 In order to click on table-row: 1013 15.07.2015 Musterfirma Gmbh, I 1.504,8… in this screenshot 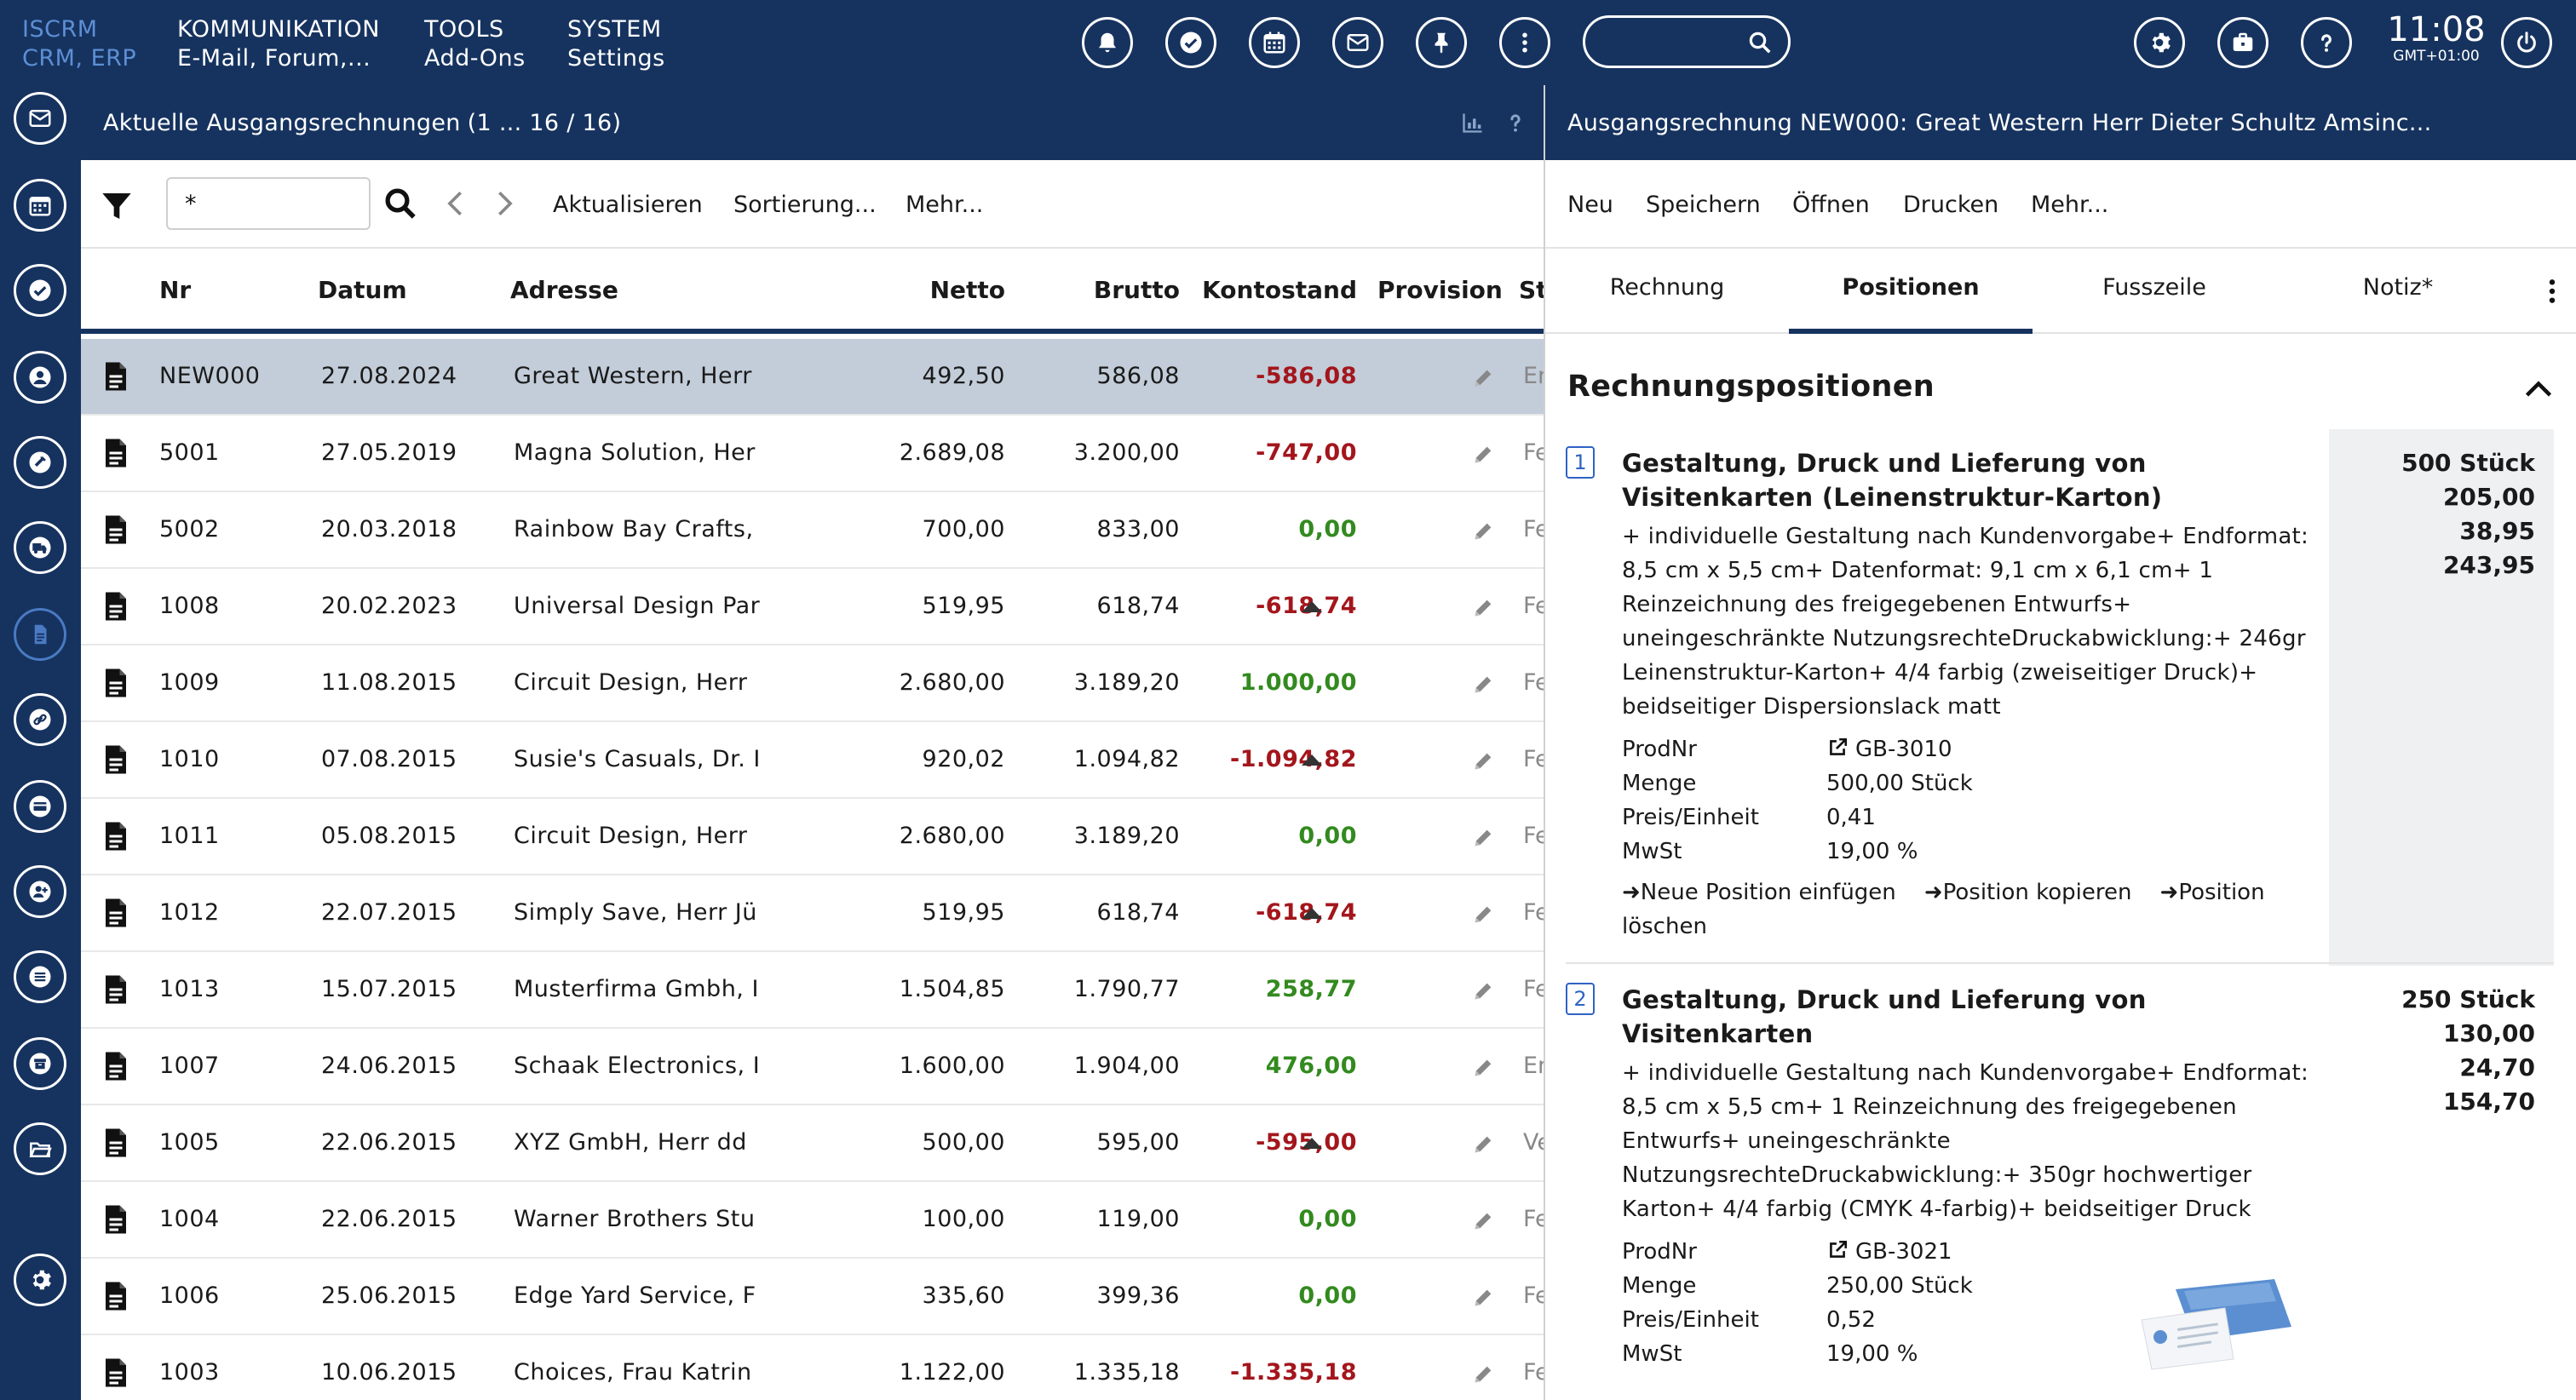, I will do `click(815, 990)`.